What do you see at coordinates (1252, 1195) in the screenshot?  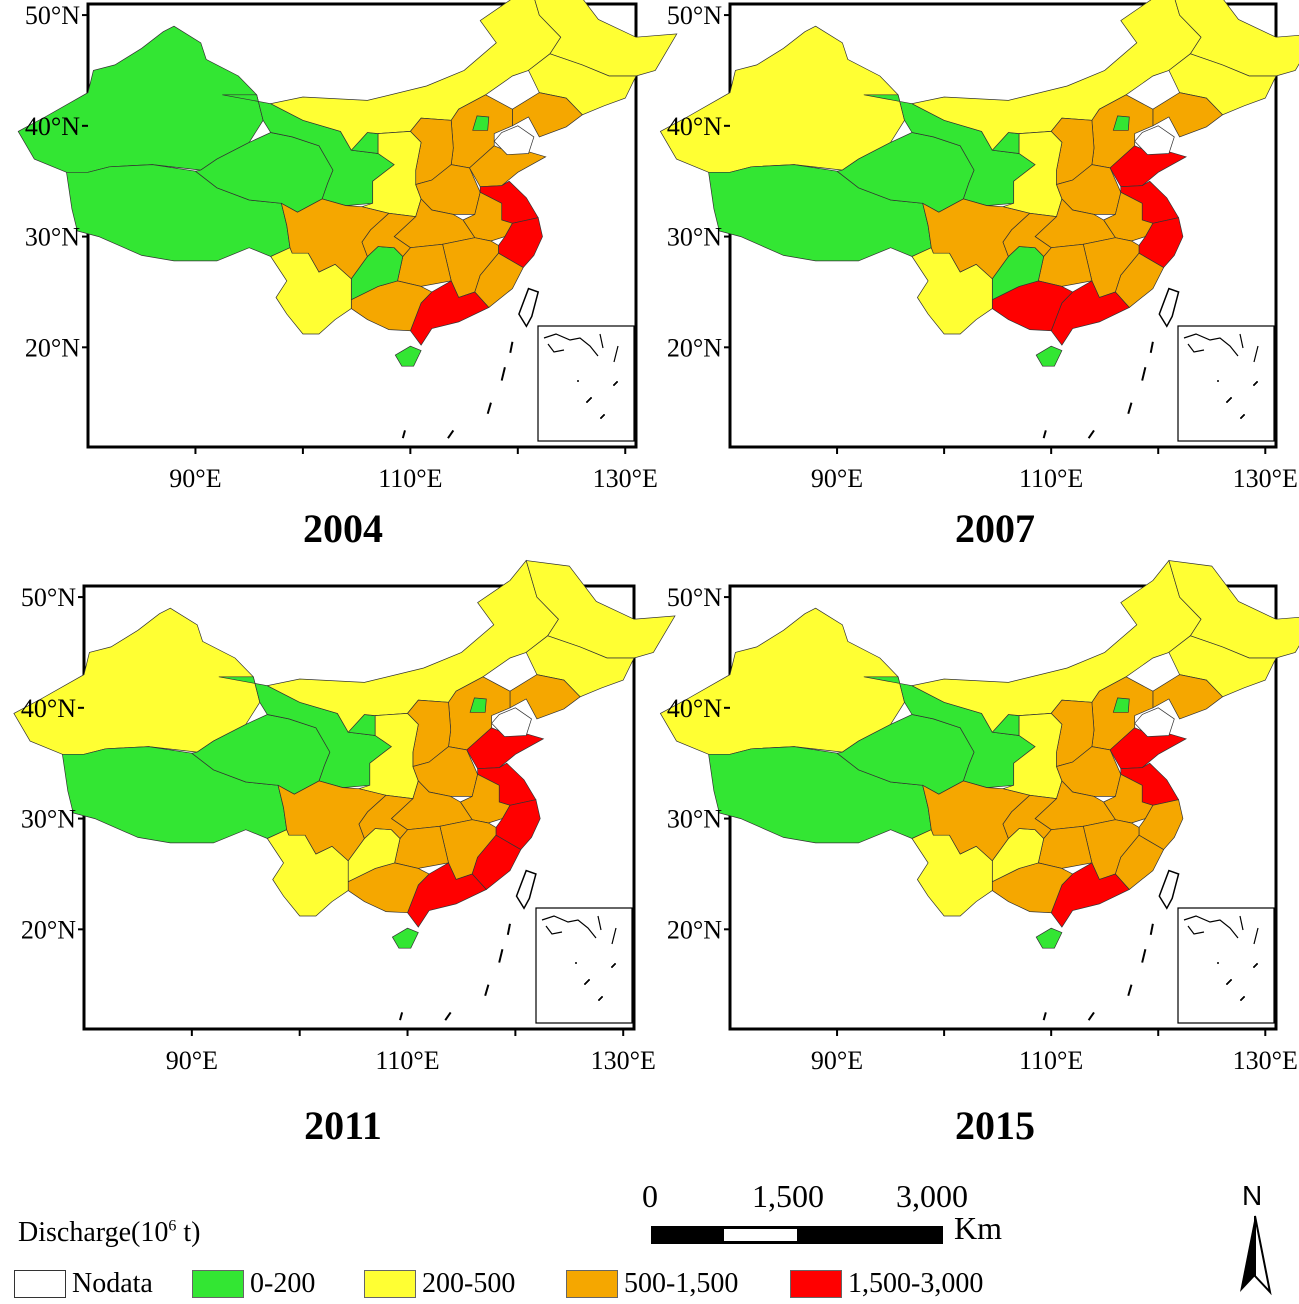 I see `north-label: N` at bounding box center [1252, 1195].